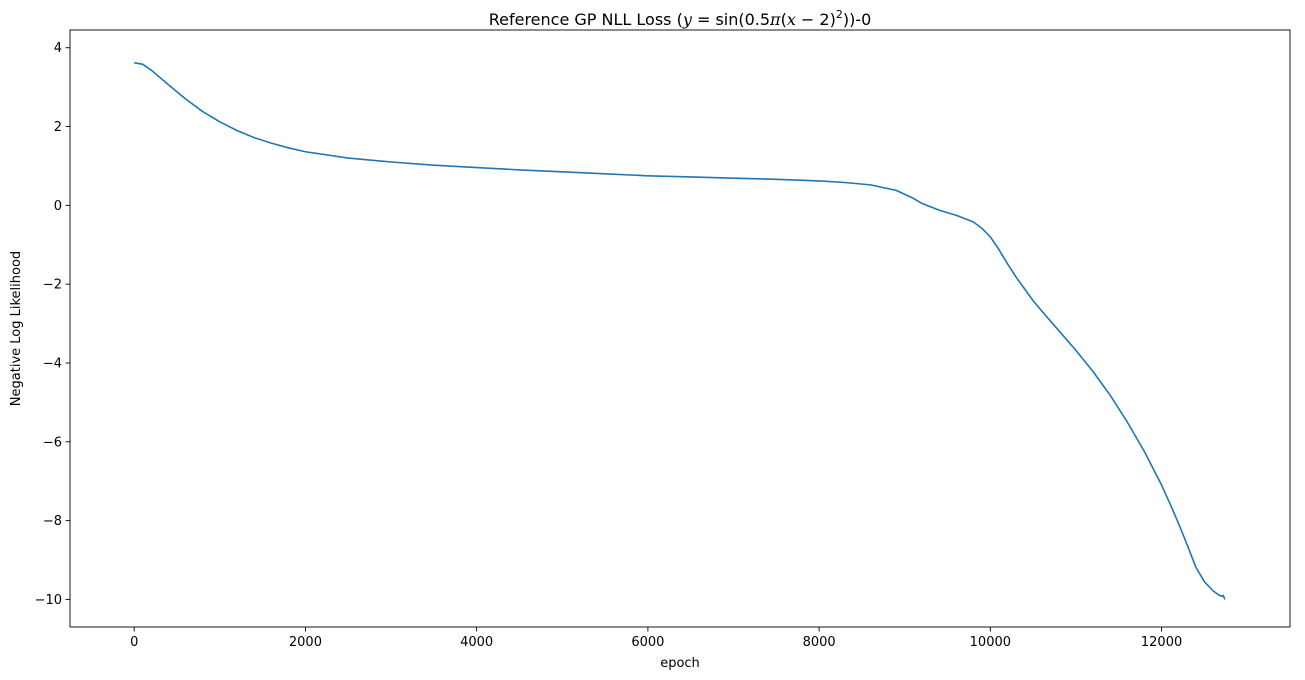  I want to click on title-sup: 2, so click(839, 14).